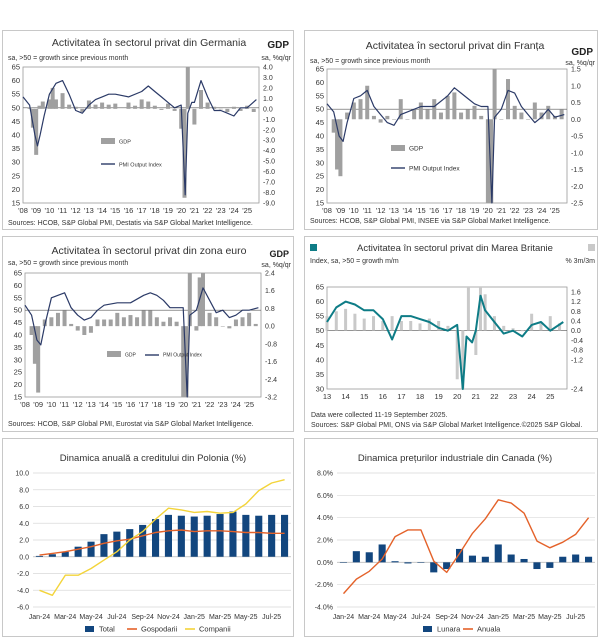  Describe the element at coordinates (324, 585) in the screenshot. I see `y-tick-label: -2.0%` at that location.